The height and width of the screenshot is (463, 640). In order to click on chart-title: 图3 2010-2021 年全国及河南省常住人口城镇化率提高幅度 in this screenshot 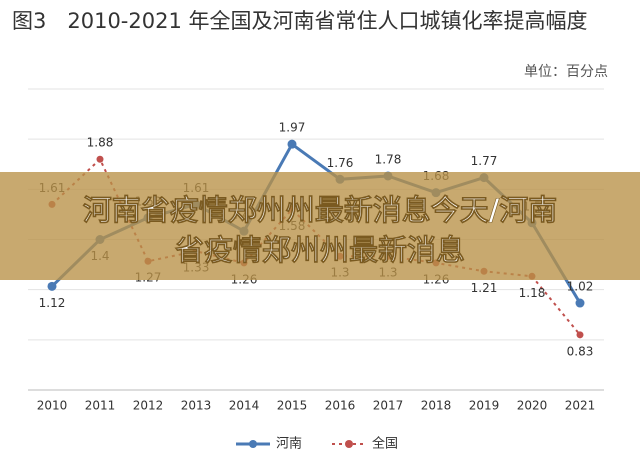, I will do `click(300, 21)`.